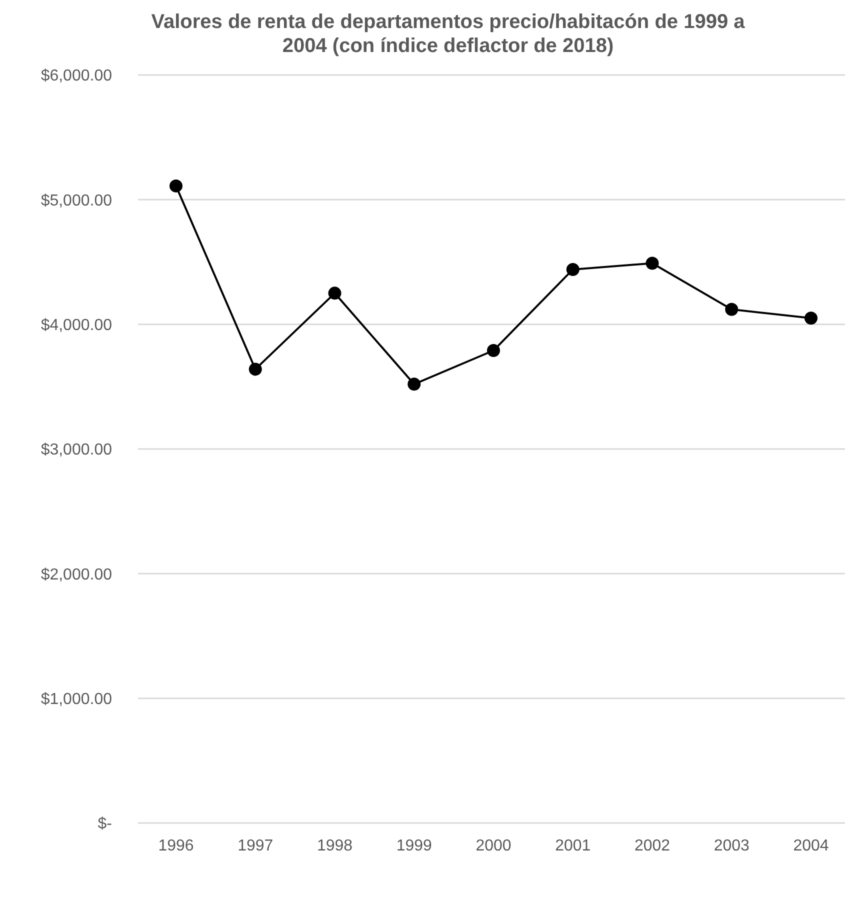  What do you see at coordinates (732, 845) in the screenshot?
I see `x-tick-label: 2003` at bounding box center [732, 845].